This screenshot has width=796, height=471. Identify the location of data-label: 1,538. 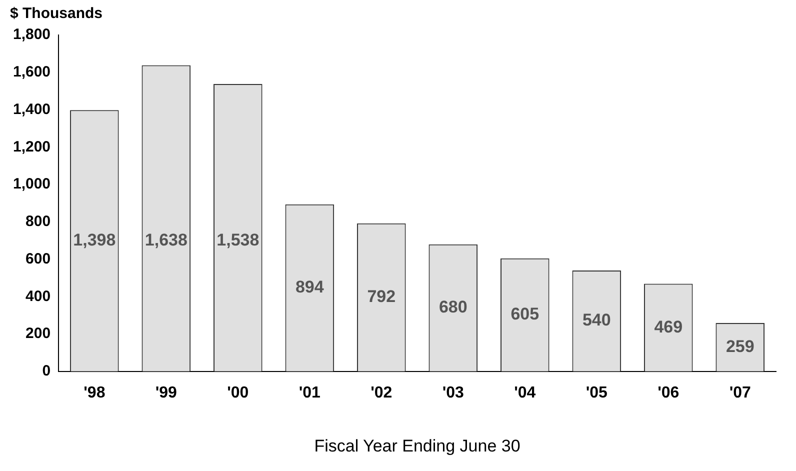
(238, 240).